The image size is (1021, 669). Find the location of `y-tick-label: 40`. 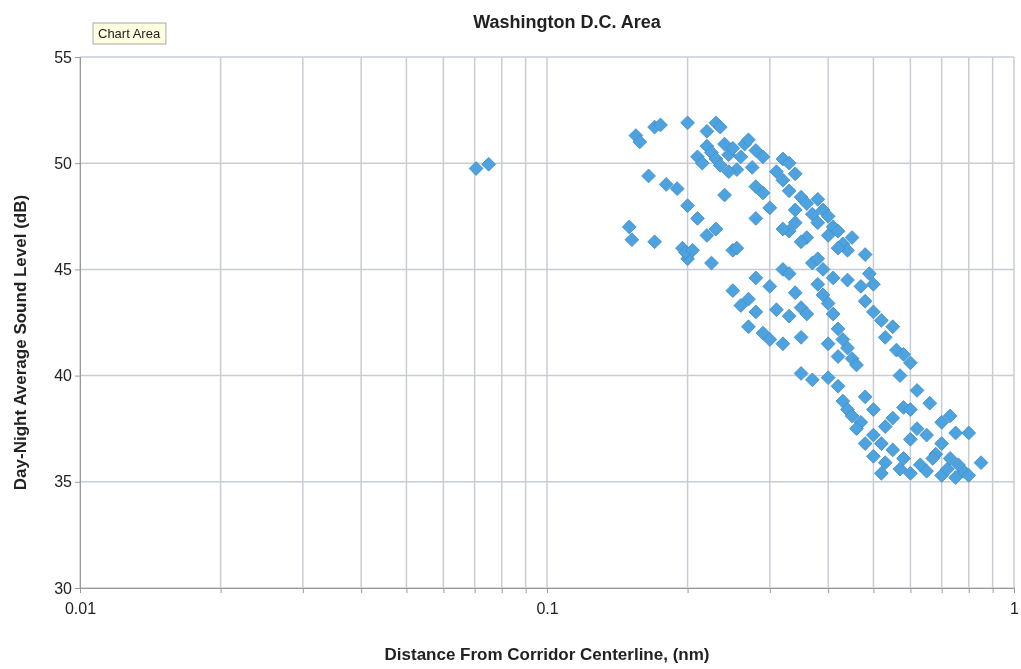

y-tick-label: 40 is located at coordinates (63, 376).